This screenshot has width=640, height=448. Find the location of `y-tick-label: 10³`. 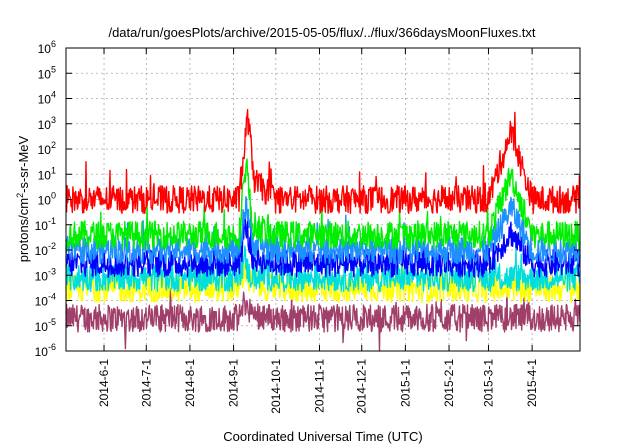

y-tick-label: 10³ is located at coordinates (47, 123).